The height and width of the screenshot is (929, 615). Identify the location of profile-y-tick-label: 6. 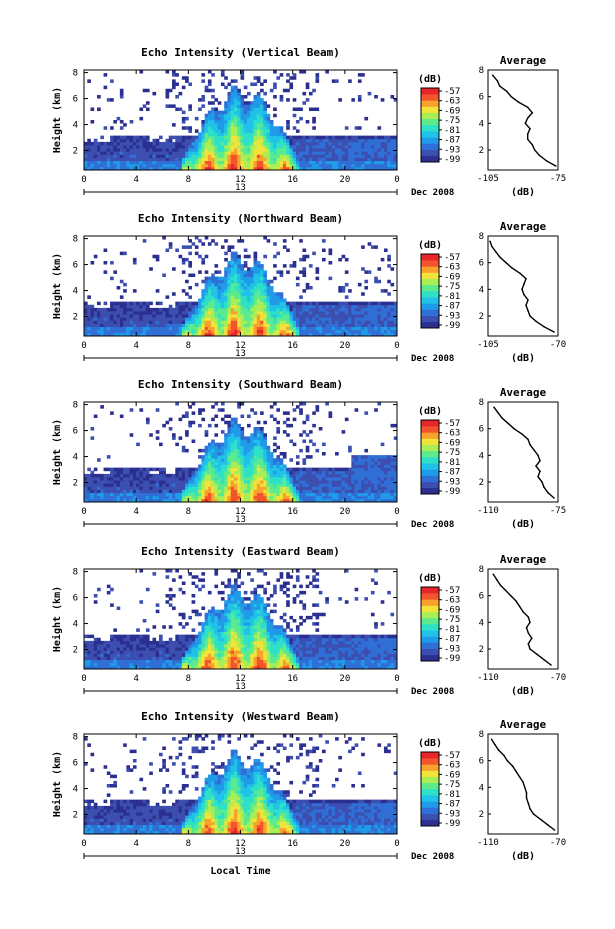
(481, 264).